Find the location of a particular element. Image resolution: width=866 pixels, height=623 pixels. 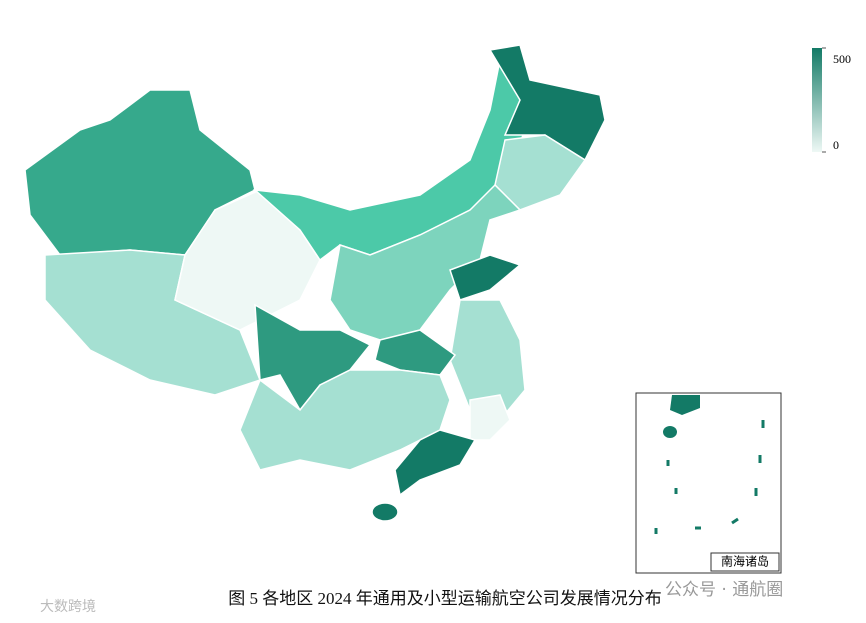

inset-frame is located at coordinates (708, 483).